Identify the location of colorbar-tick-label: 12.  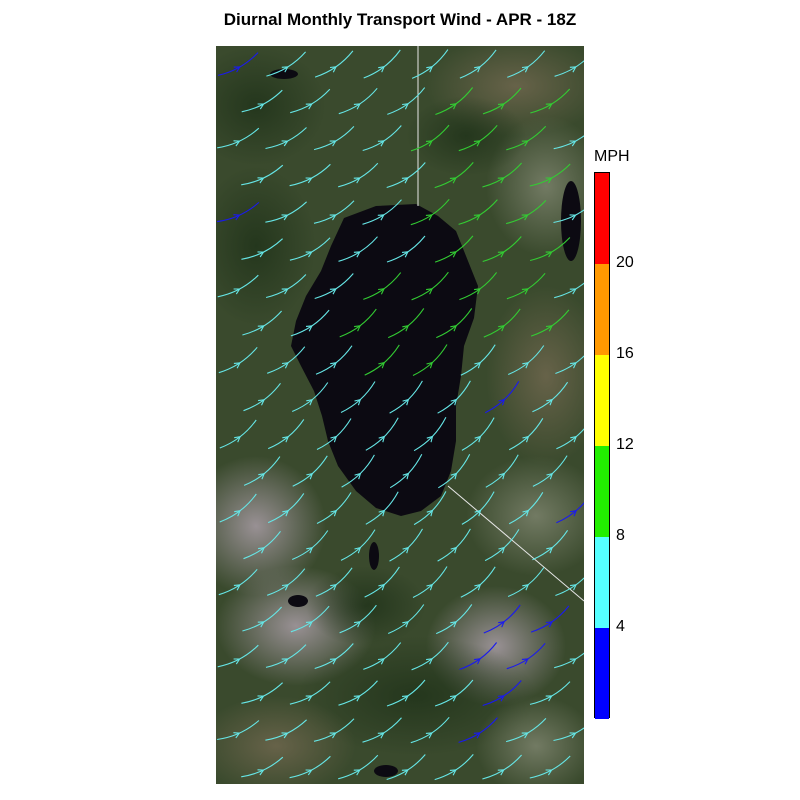
(625, 444).